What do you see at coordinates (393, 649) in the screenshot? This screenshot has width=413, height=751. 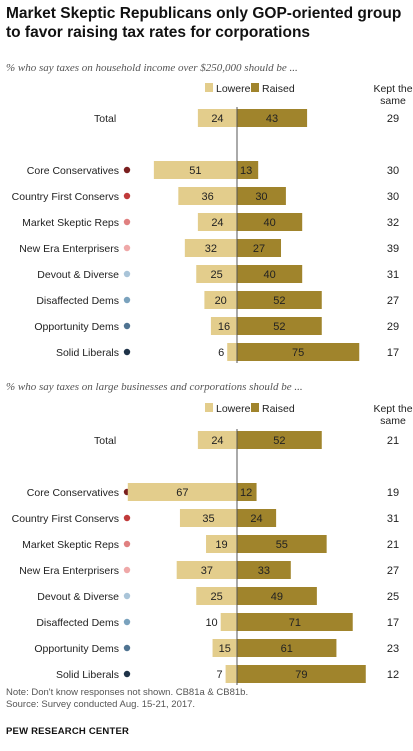 I see `value-label-kept: 23` at bounding box center [393, 649].